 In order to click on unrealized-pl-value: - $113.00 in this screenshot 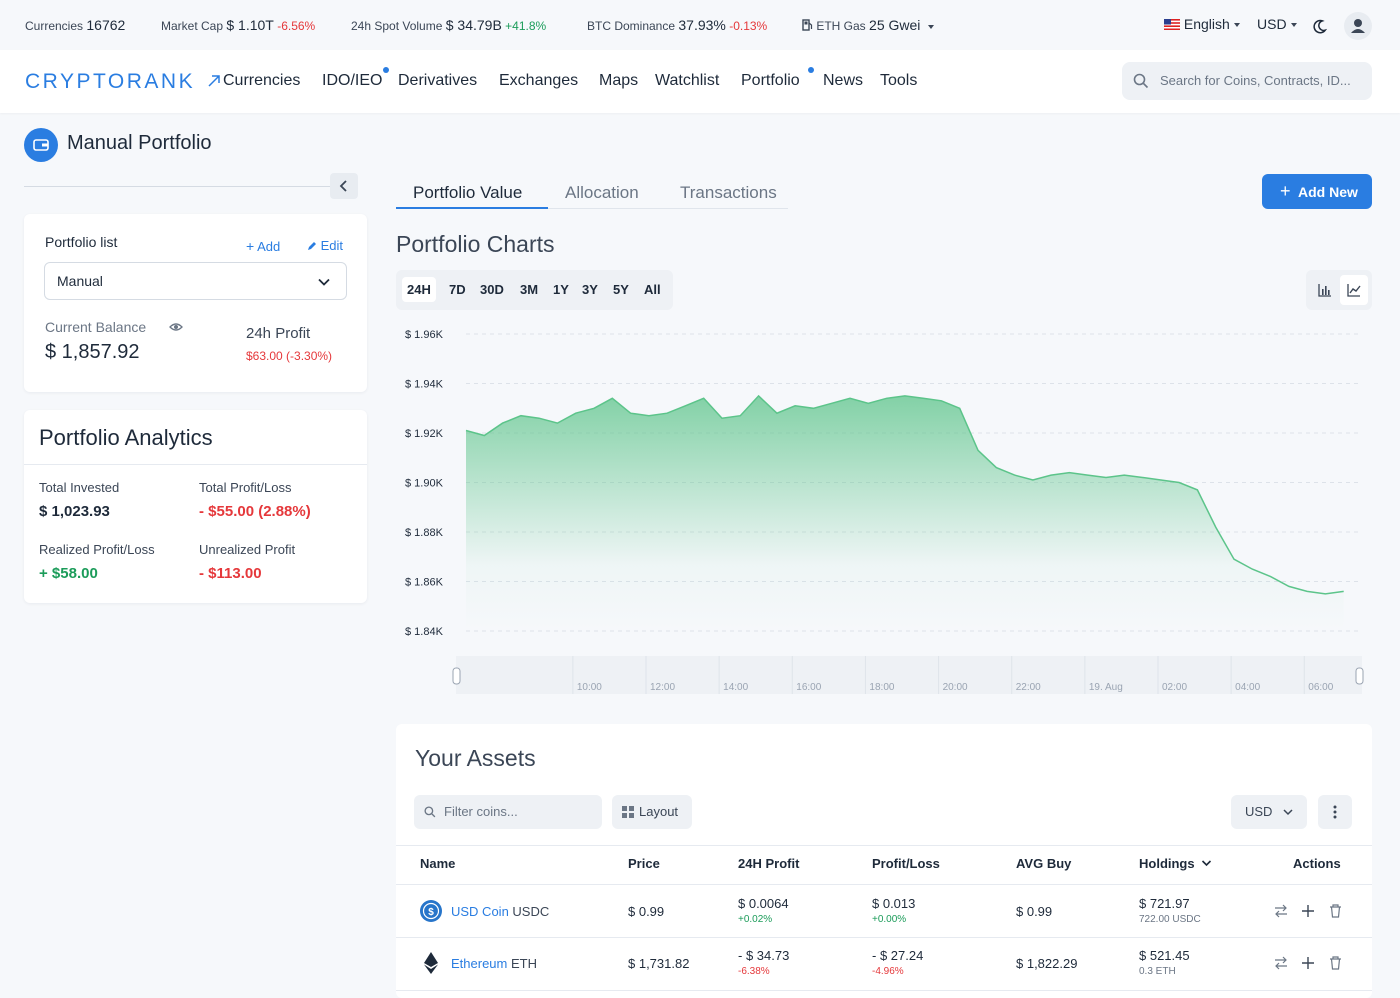, I will do `click(230, 573)`.